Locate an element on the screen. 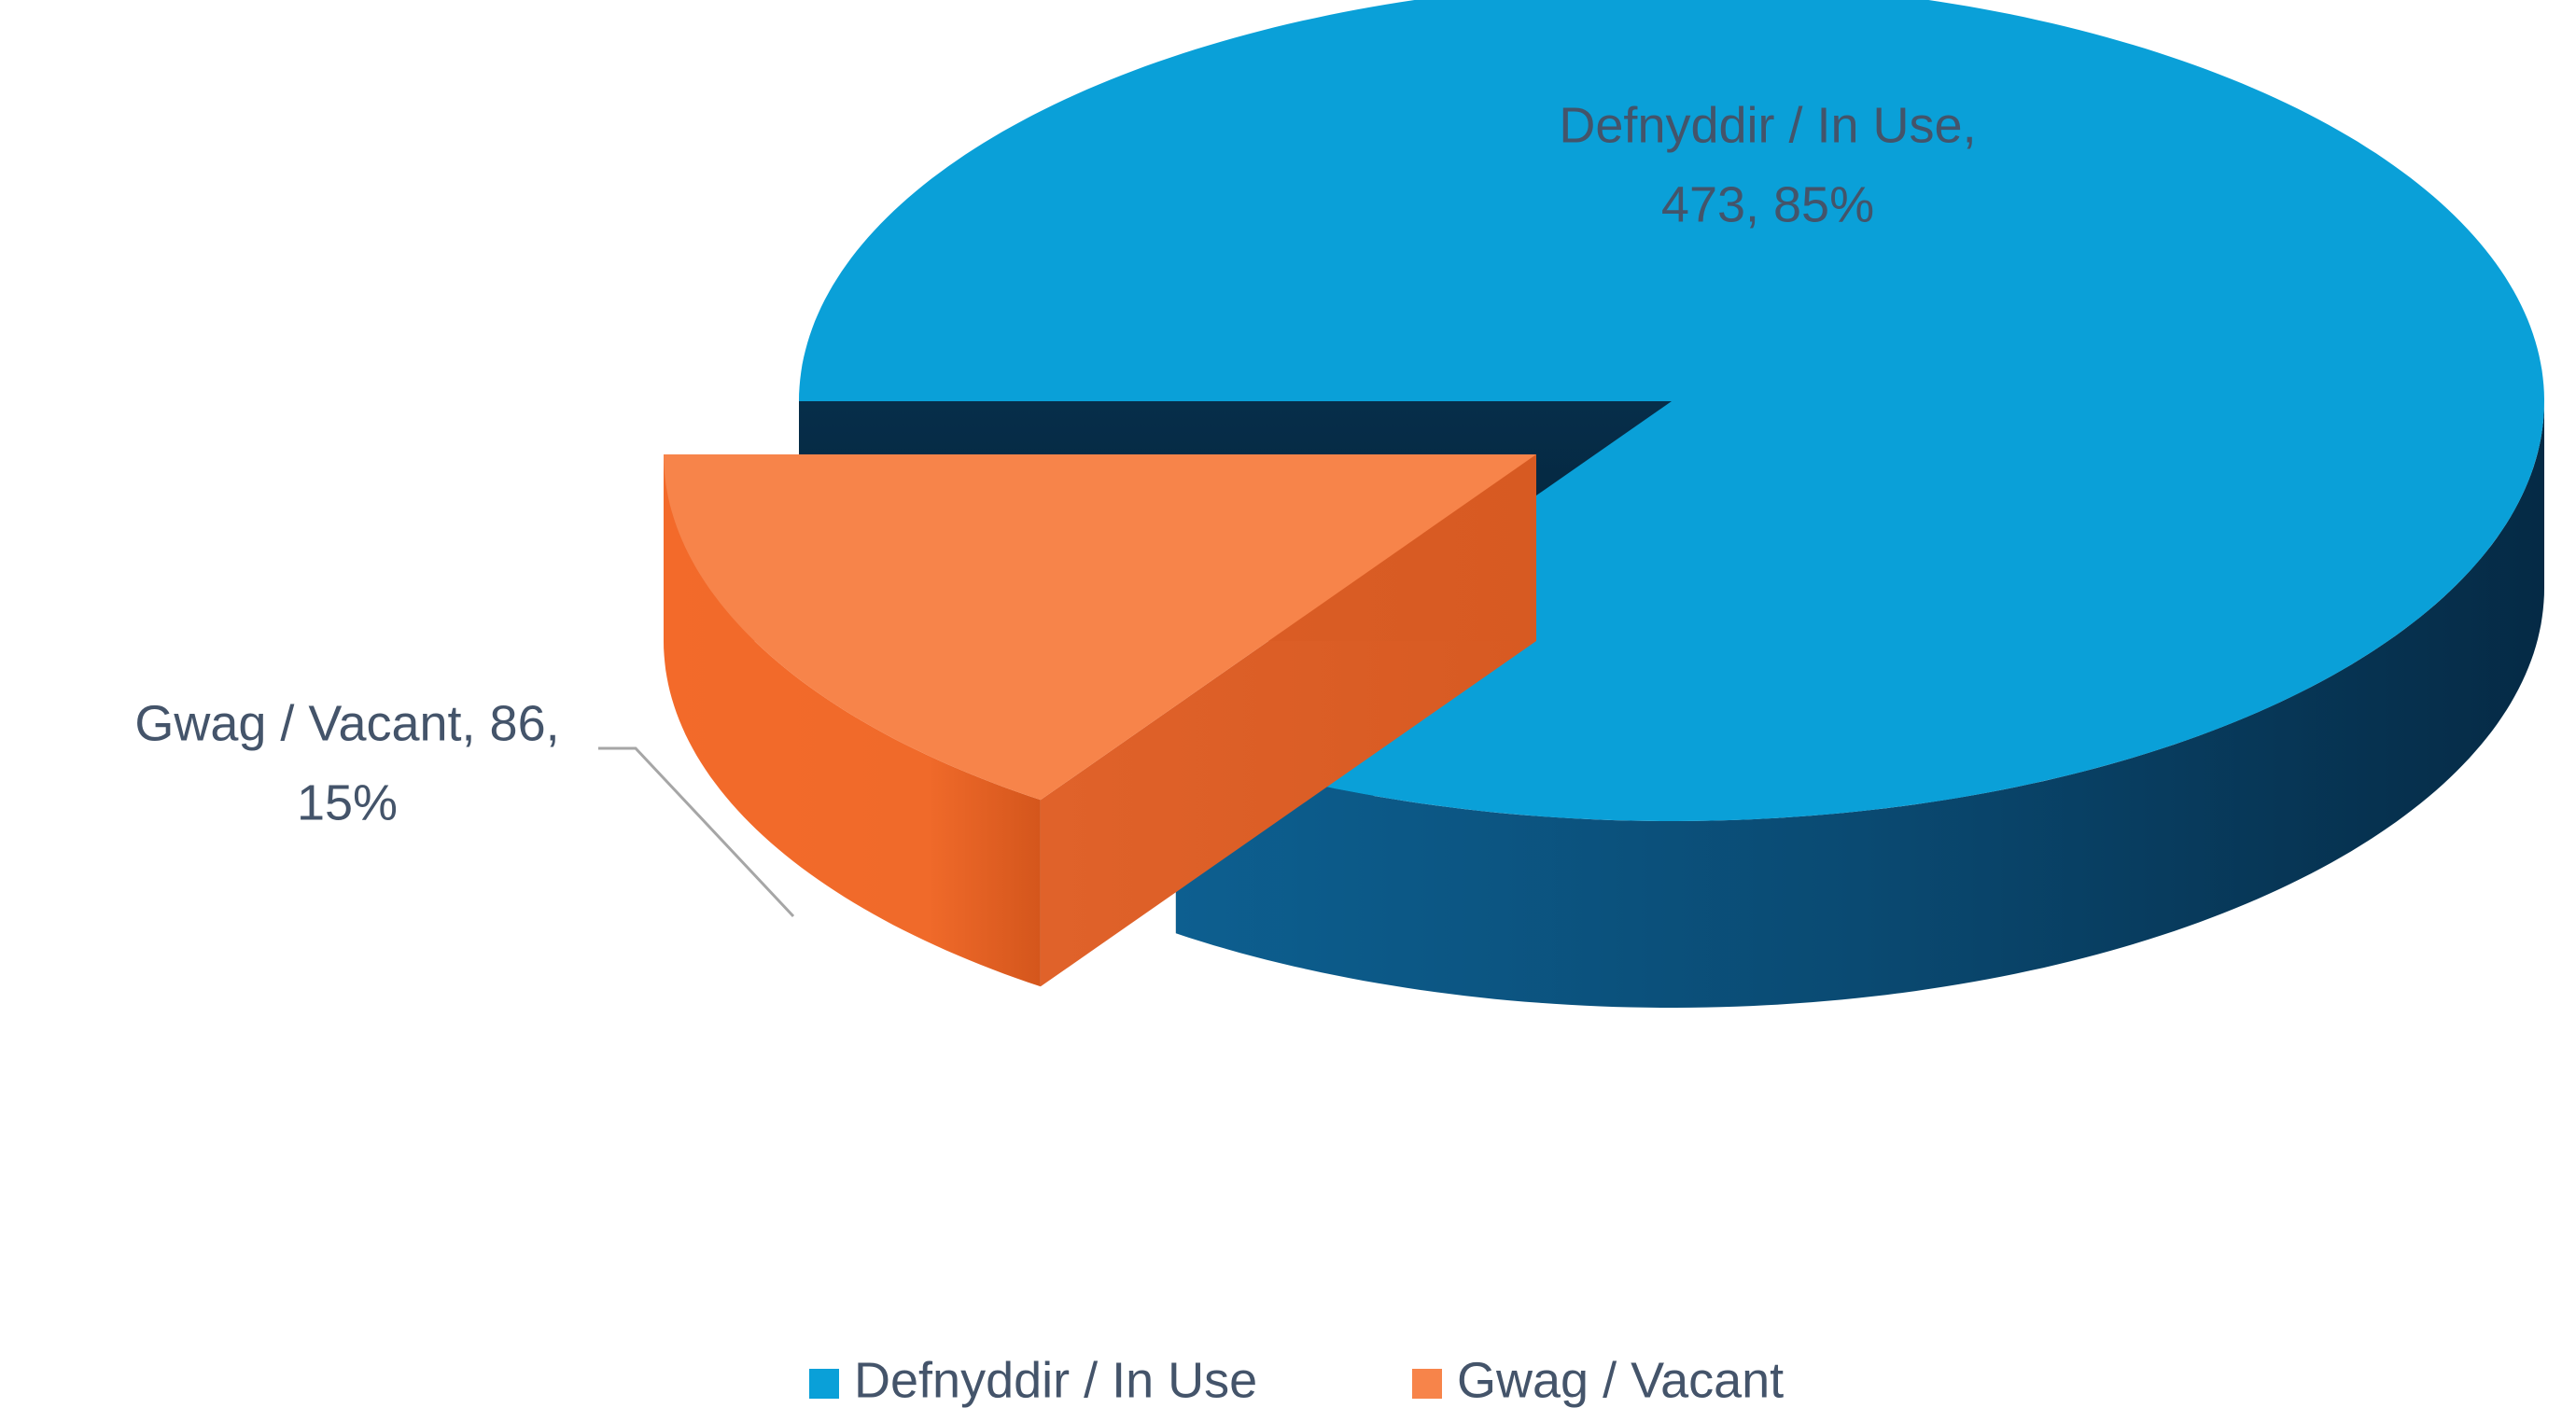 This screenshot has height=1408, width=2576. data-label: Defnyddir / In Use, is located at coordinates (1767, 125).